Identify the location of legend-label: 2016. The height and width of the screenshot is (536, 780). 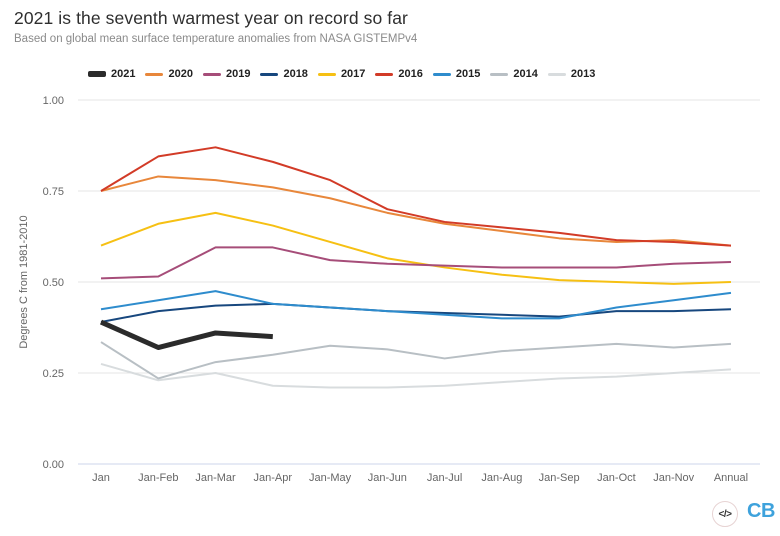
(410, 74).